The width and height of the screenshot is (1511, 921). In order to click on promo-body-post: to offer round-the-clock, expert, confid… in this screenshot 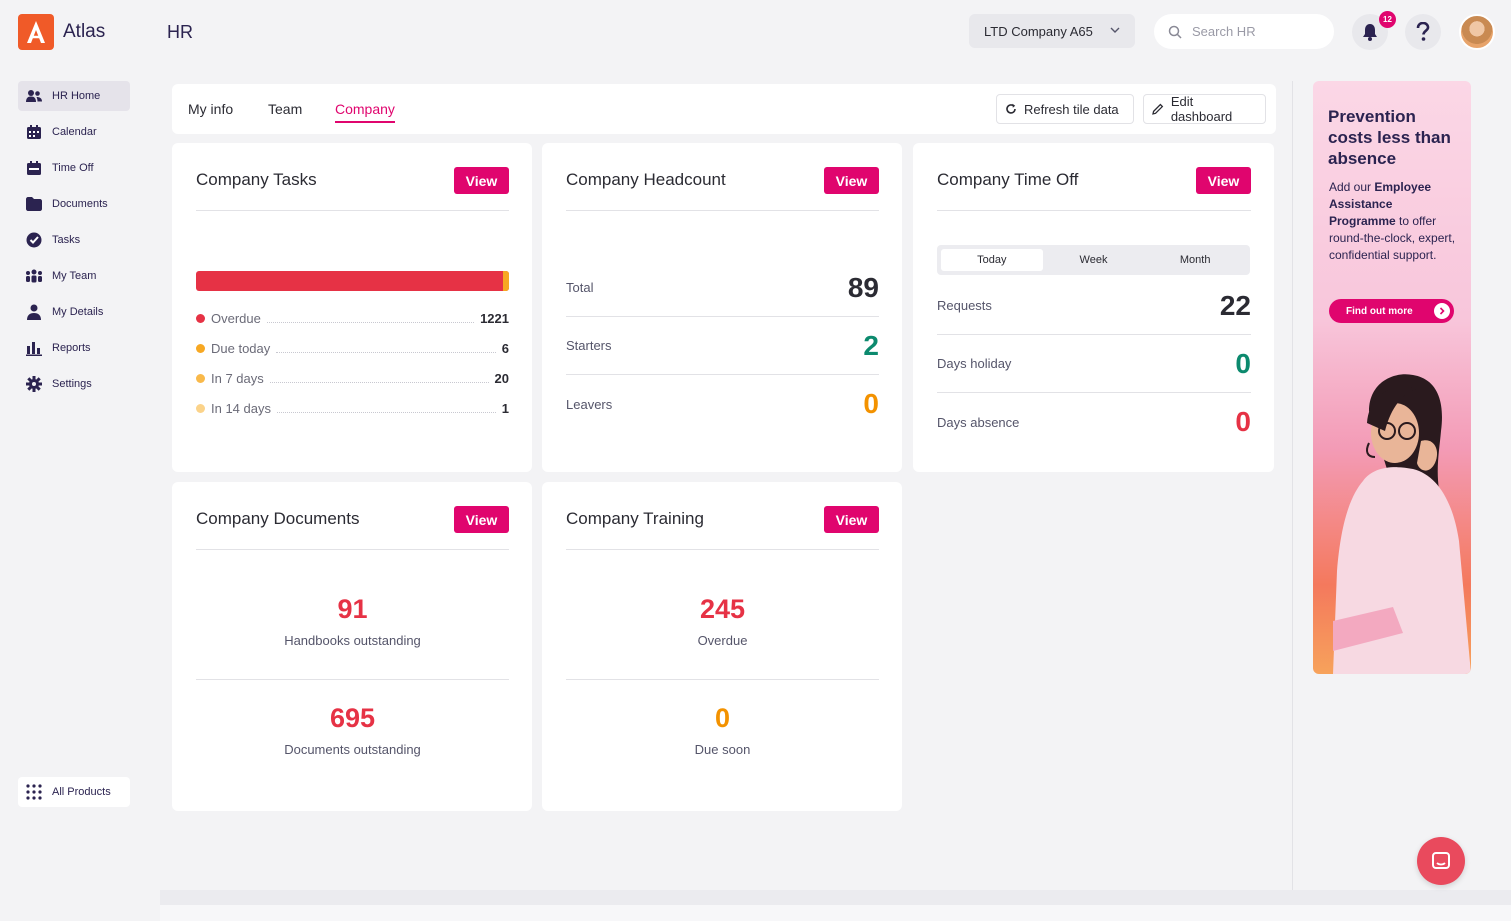, I will do `click(1392, 238)`.